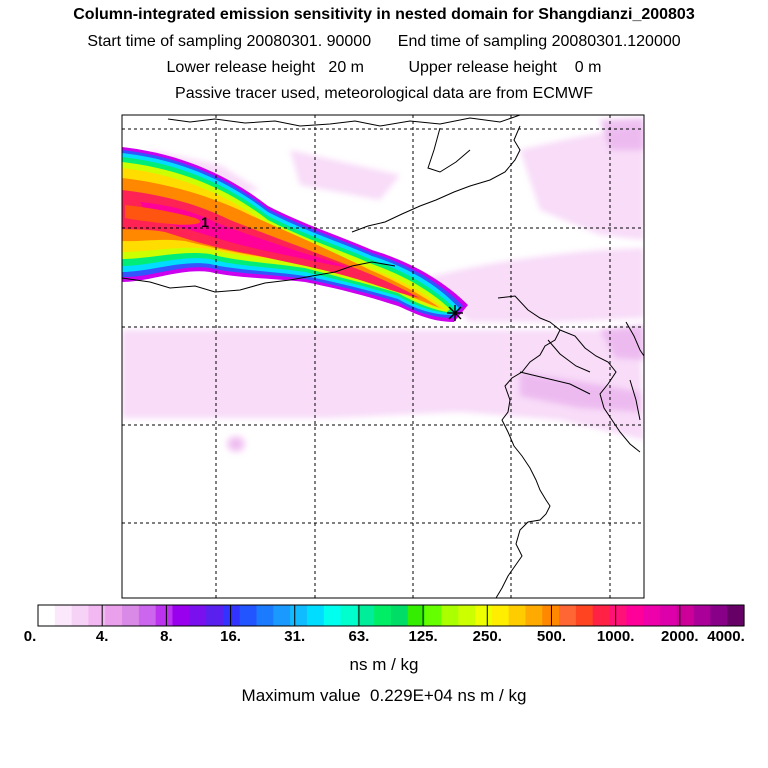 Image resolution: width=768 pixels, height=768 pixels. Describe the element at coordinates (30, 636) in the screenshot. I see `colorbar-tick-label: 0.` at that location.